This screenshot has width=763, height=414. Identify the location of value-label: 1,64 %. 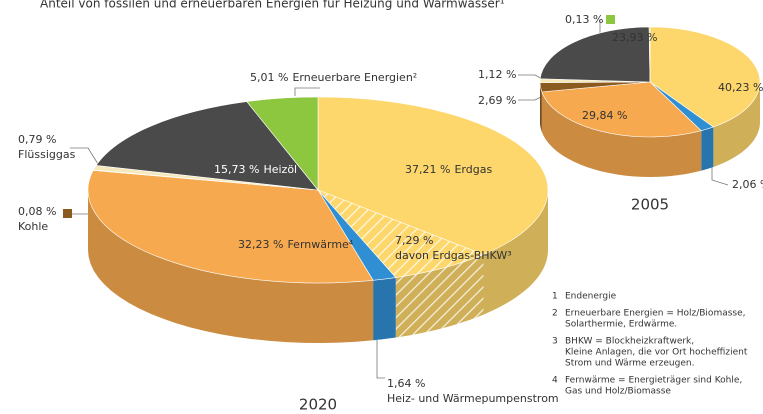
(406, 383).